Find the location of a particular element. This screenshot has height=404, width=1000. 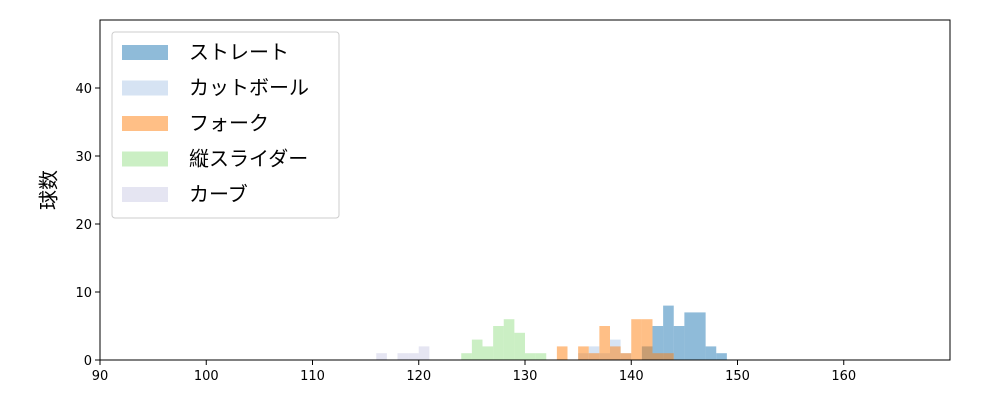

x-tick-label: 110 is located at coordinates (312, 376).